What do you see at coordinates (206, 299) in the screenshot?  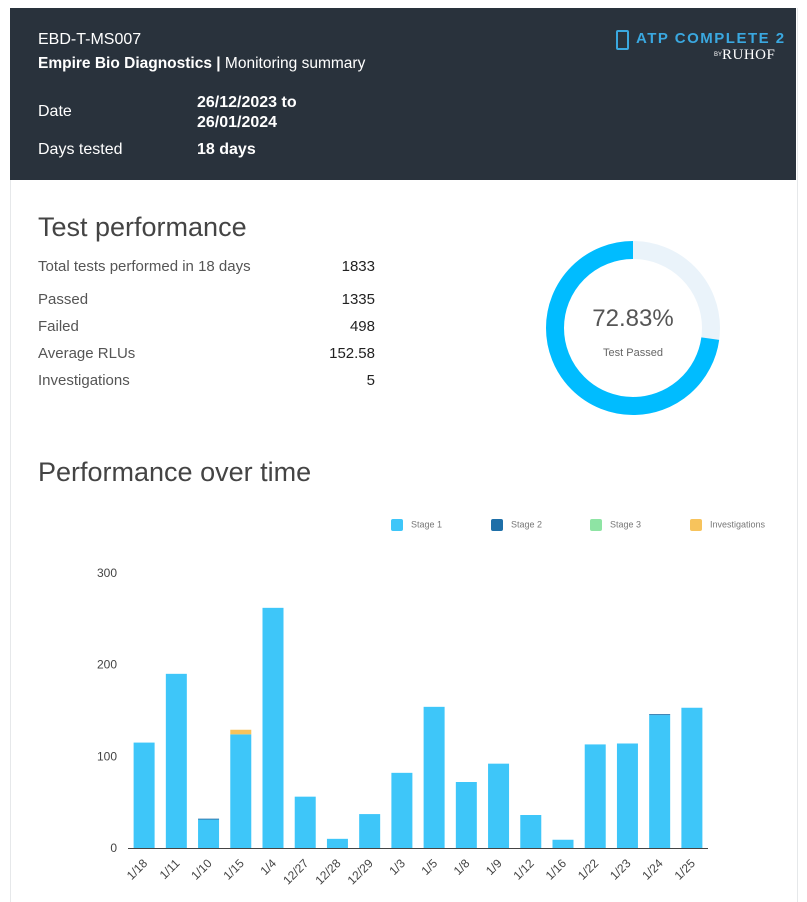 I see `stat-passed: Passed 1335` at bounding box center [206, 299].